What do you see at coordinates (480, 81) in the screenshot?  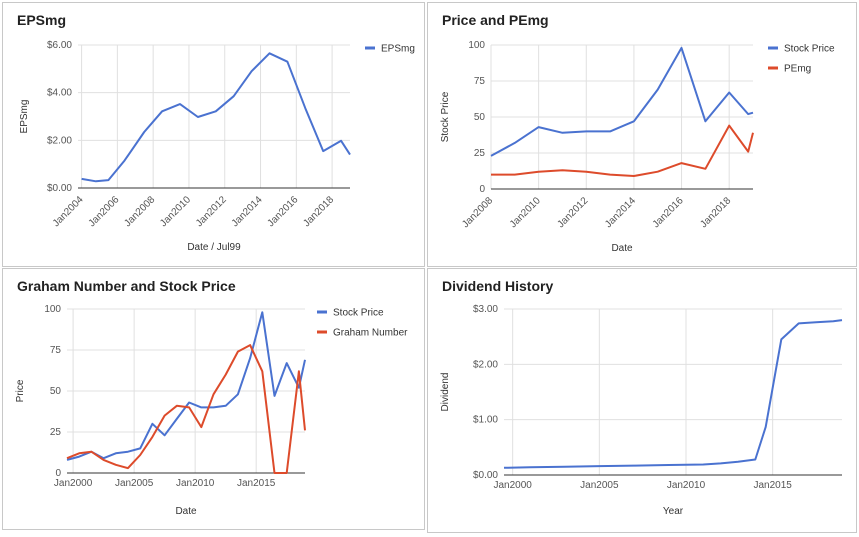 I see `price-and-pemg-y-tick-label: 75` at bounding box center [480, 81].